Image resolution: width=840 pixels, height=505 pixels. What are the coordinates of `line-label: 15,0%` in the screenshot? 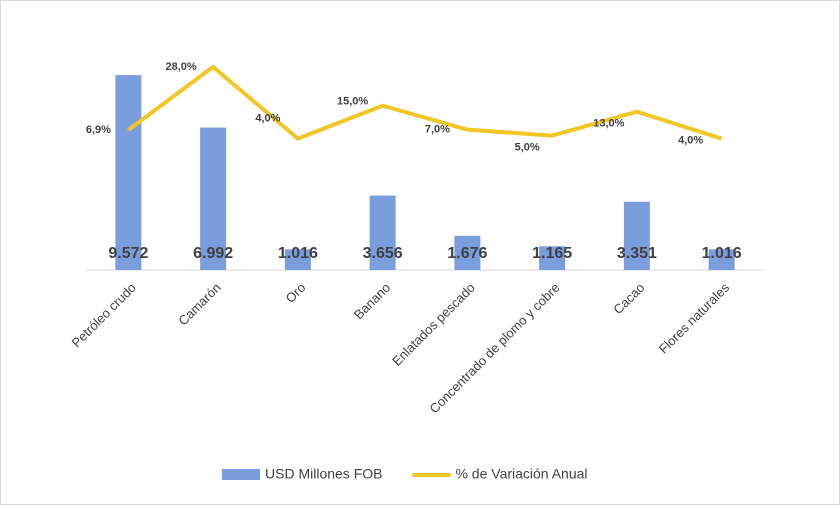 It's located at (352, 102).